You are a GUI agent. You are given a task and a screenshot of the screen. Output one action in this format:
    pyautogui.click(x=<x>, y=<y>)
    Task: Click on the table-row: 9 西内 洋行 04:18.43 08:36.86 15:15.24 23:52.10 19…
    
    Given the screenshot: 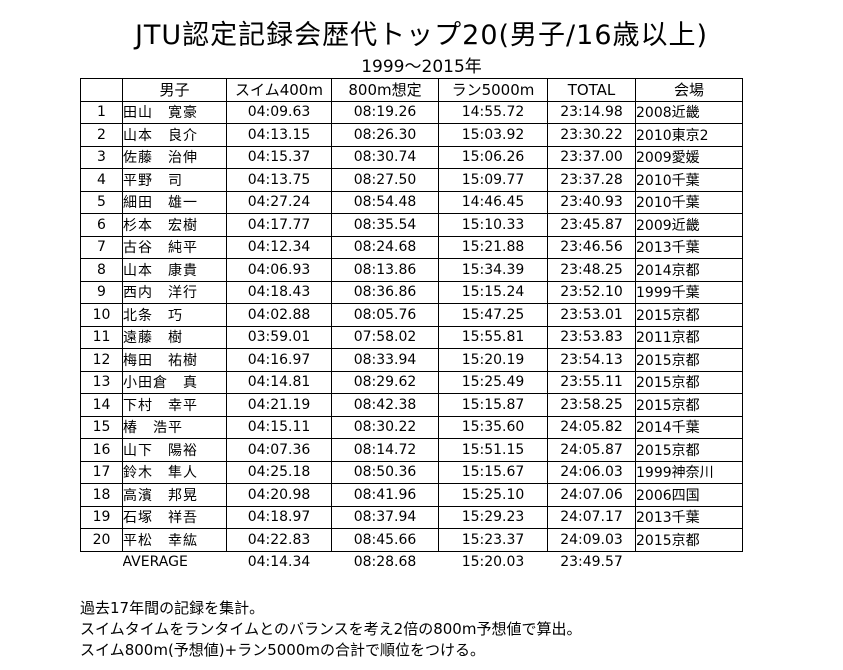 What is the action you would take?
    pyautogui.click(x=411, y=292)
    